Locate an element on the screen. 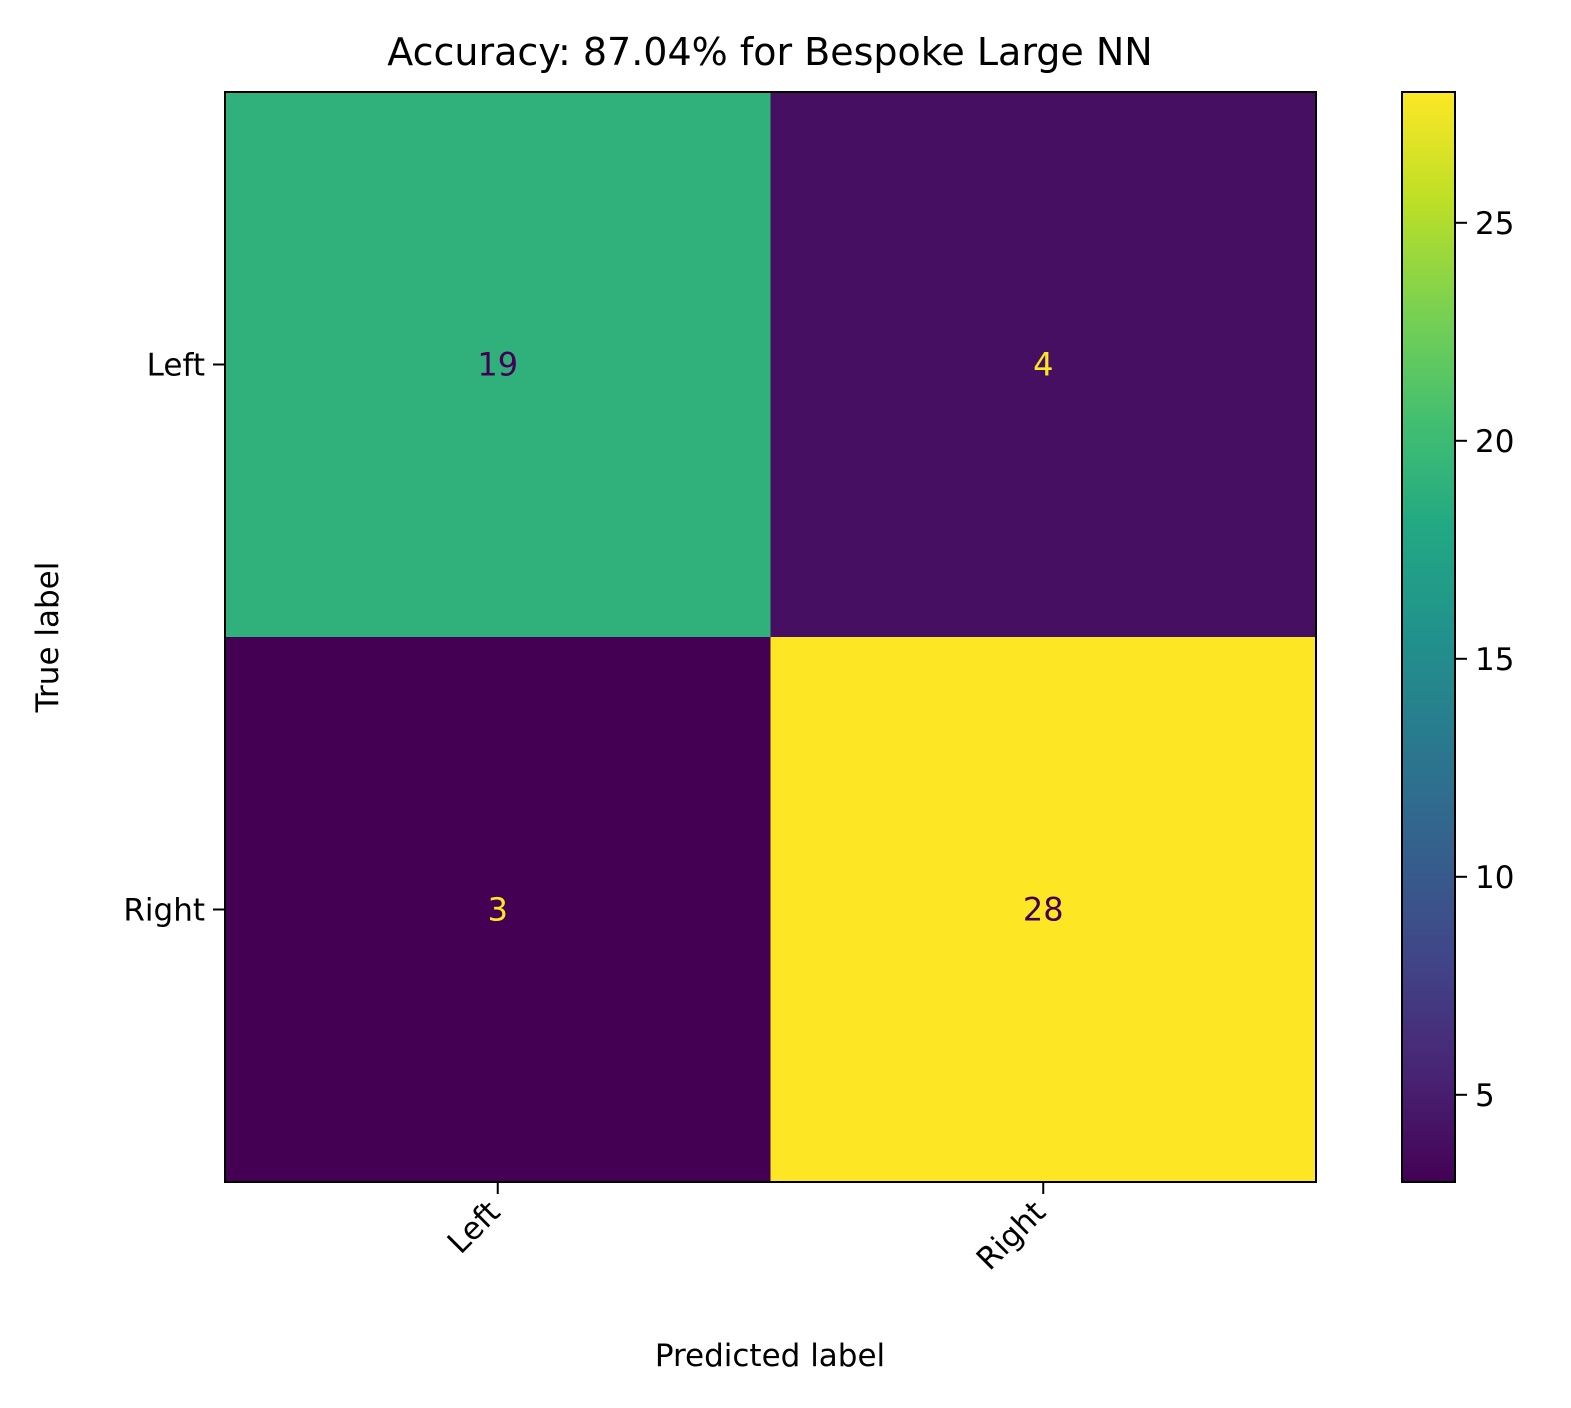  y-axis-label: True label is located at coordinates (48, 638).